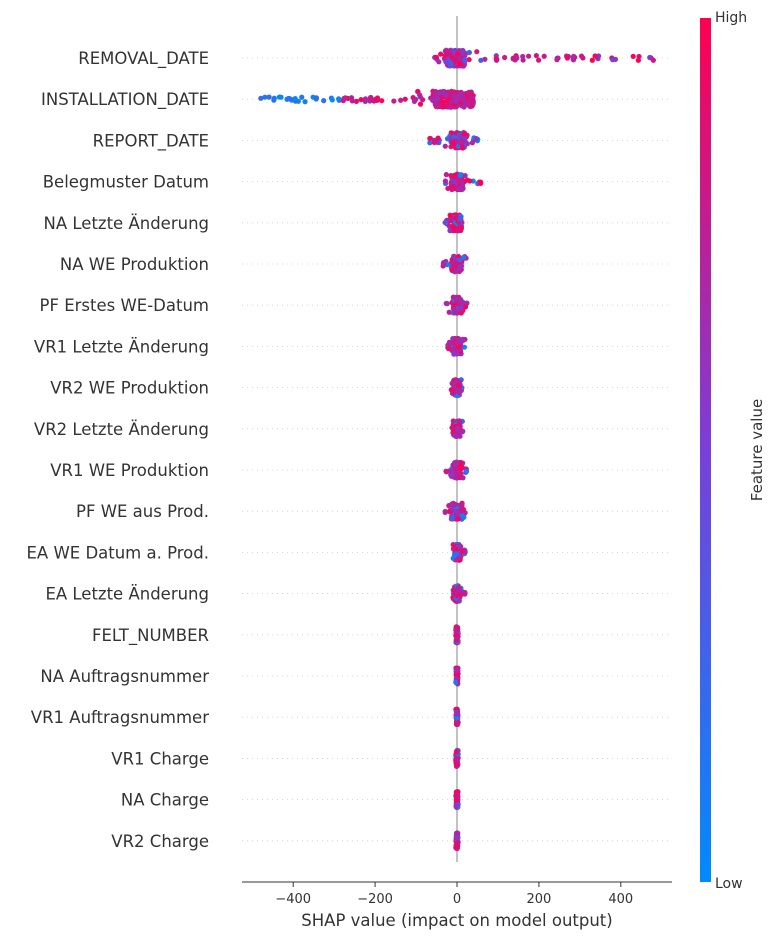  What do you see at coordinates (150, 636) in the screenshot?
I see `feature-label: FELT_NUMBER` at bounding box center [150, 636].